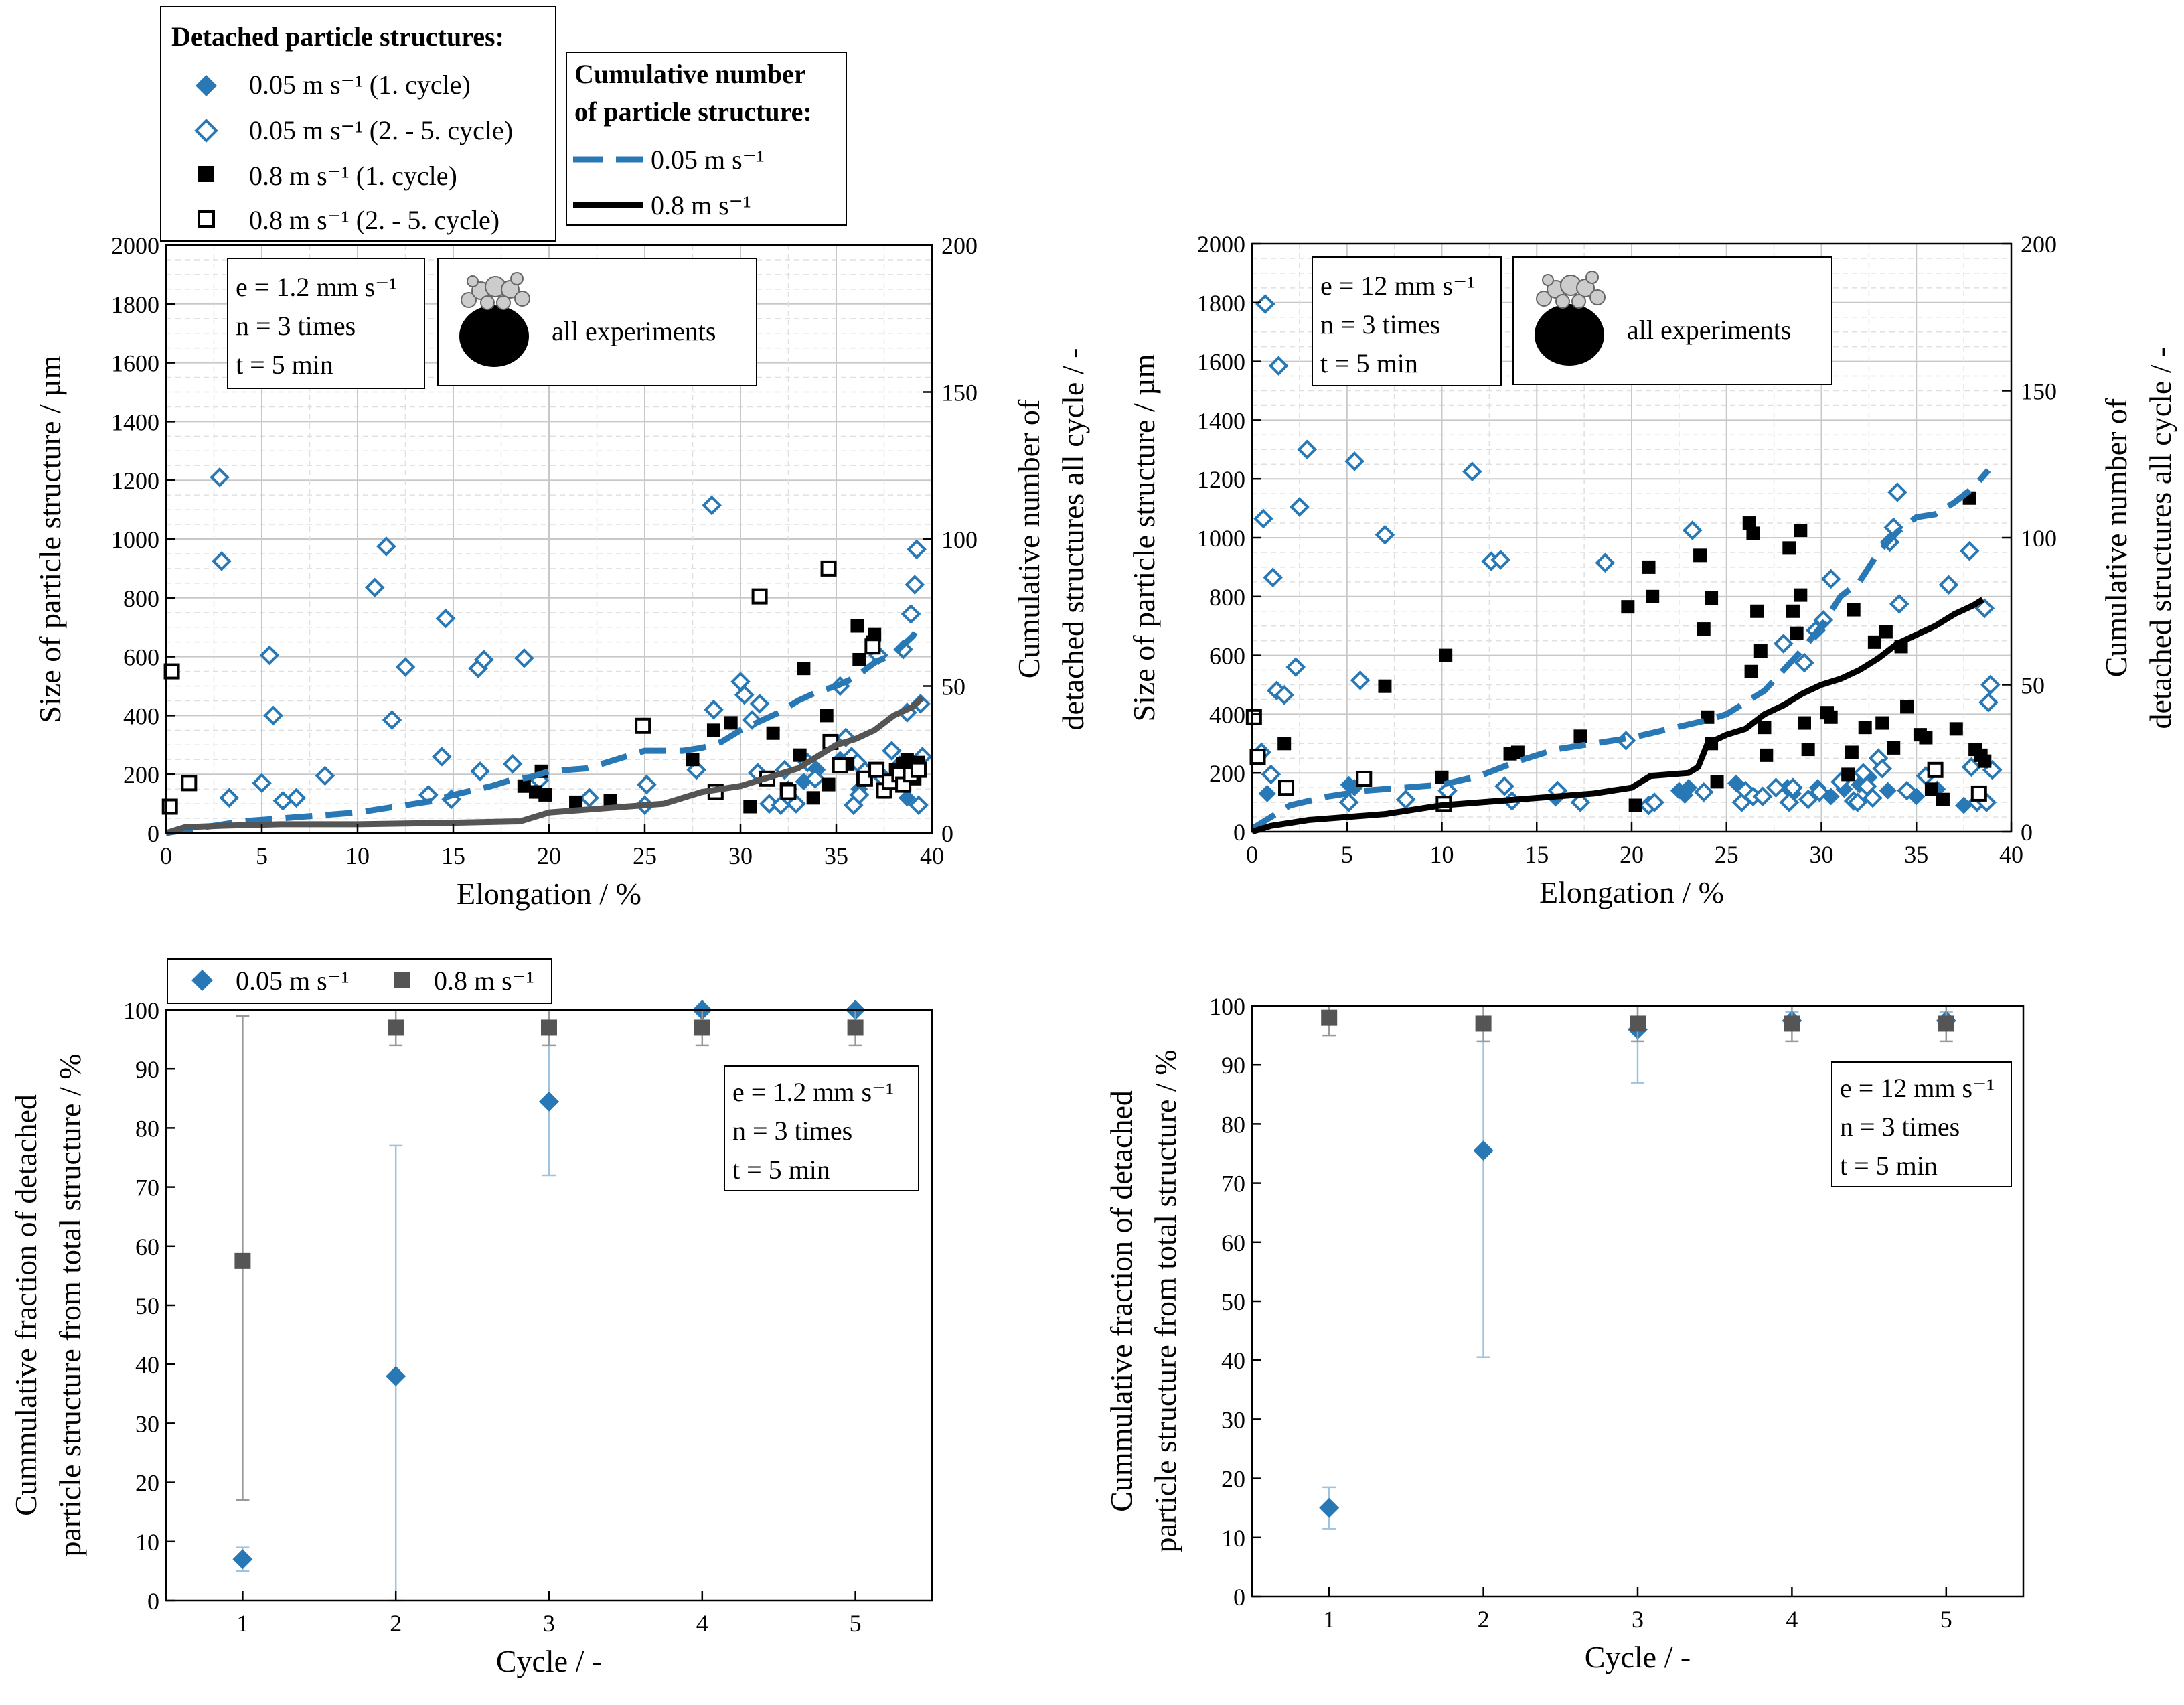  Describe the element at coordinates (2027, 832) in the screenshot. I see `y2-tick-label: 0` at that location.